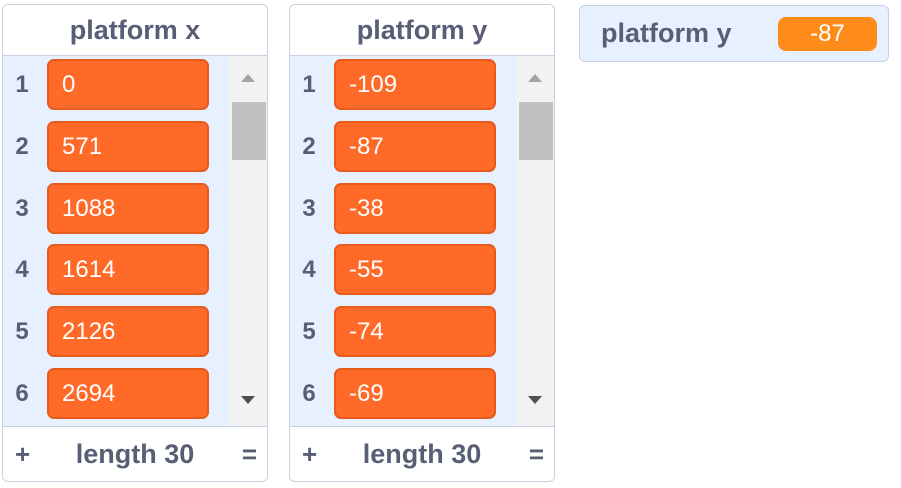 The height and width of the screenshot is (488, 901). I want to click on list-item: 2 571, so click(116, 146).